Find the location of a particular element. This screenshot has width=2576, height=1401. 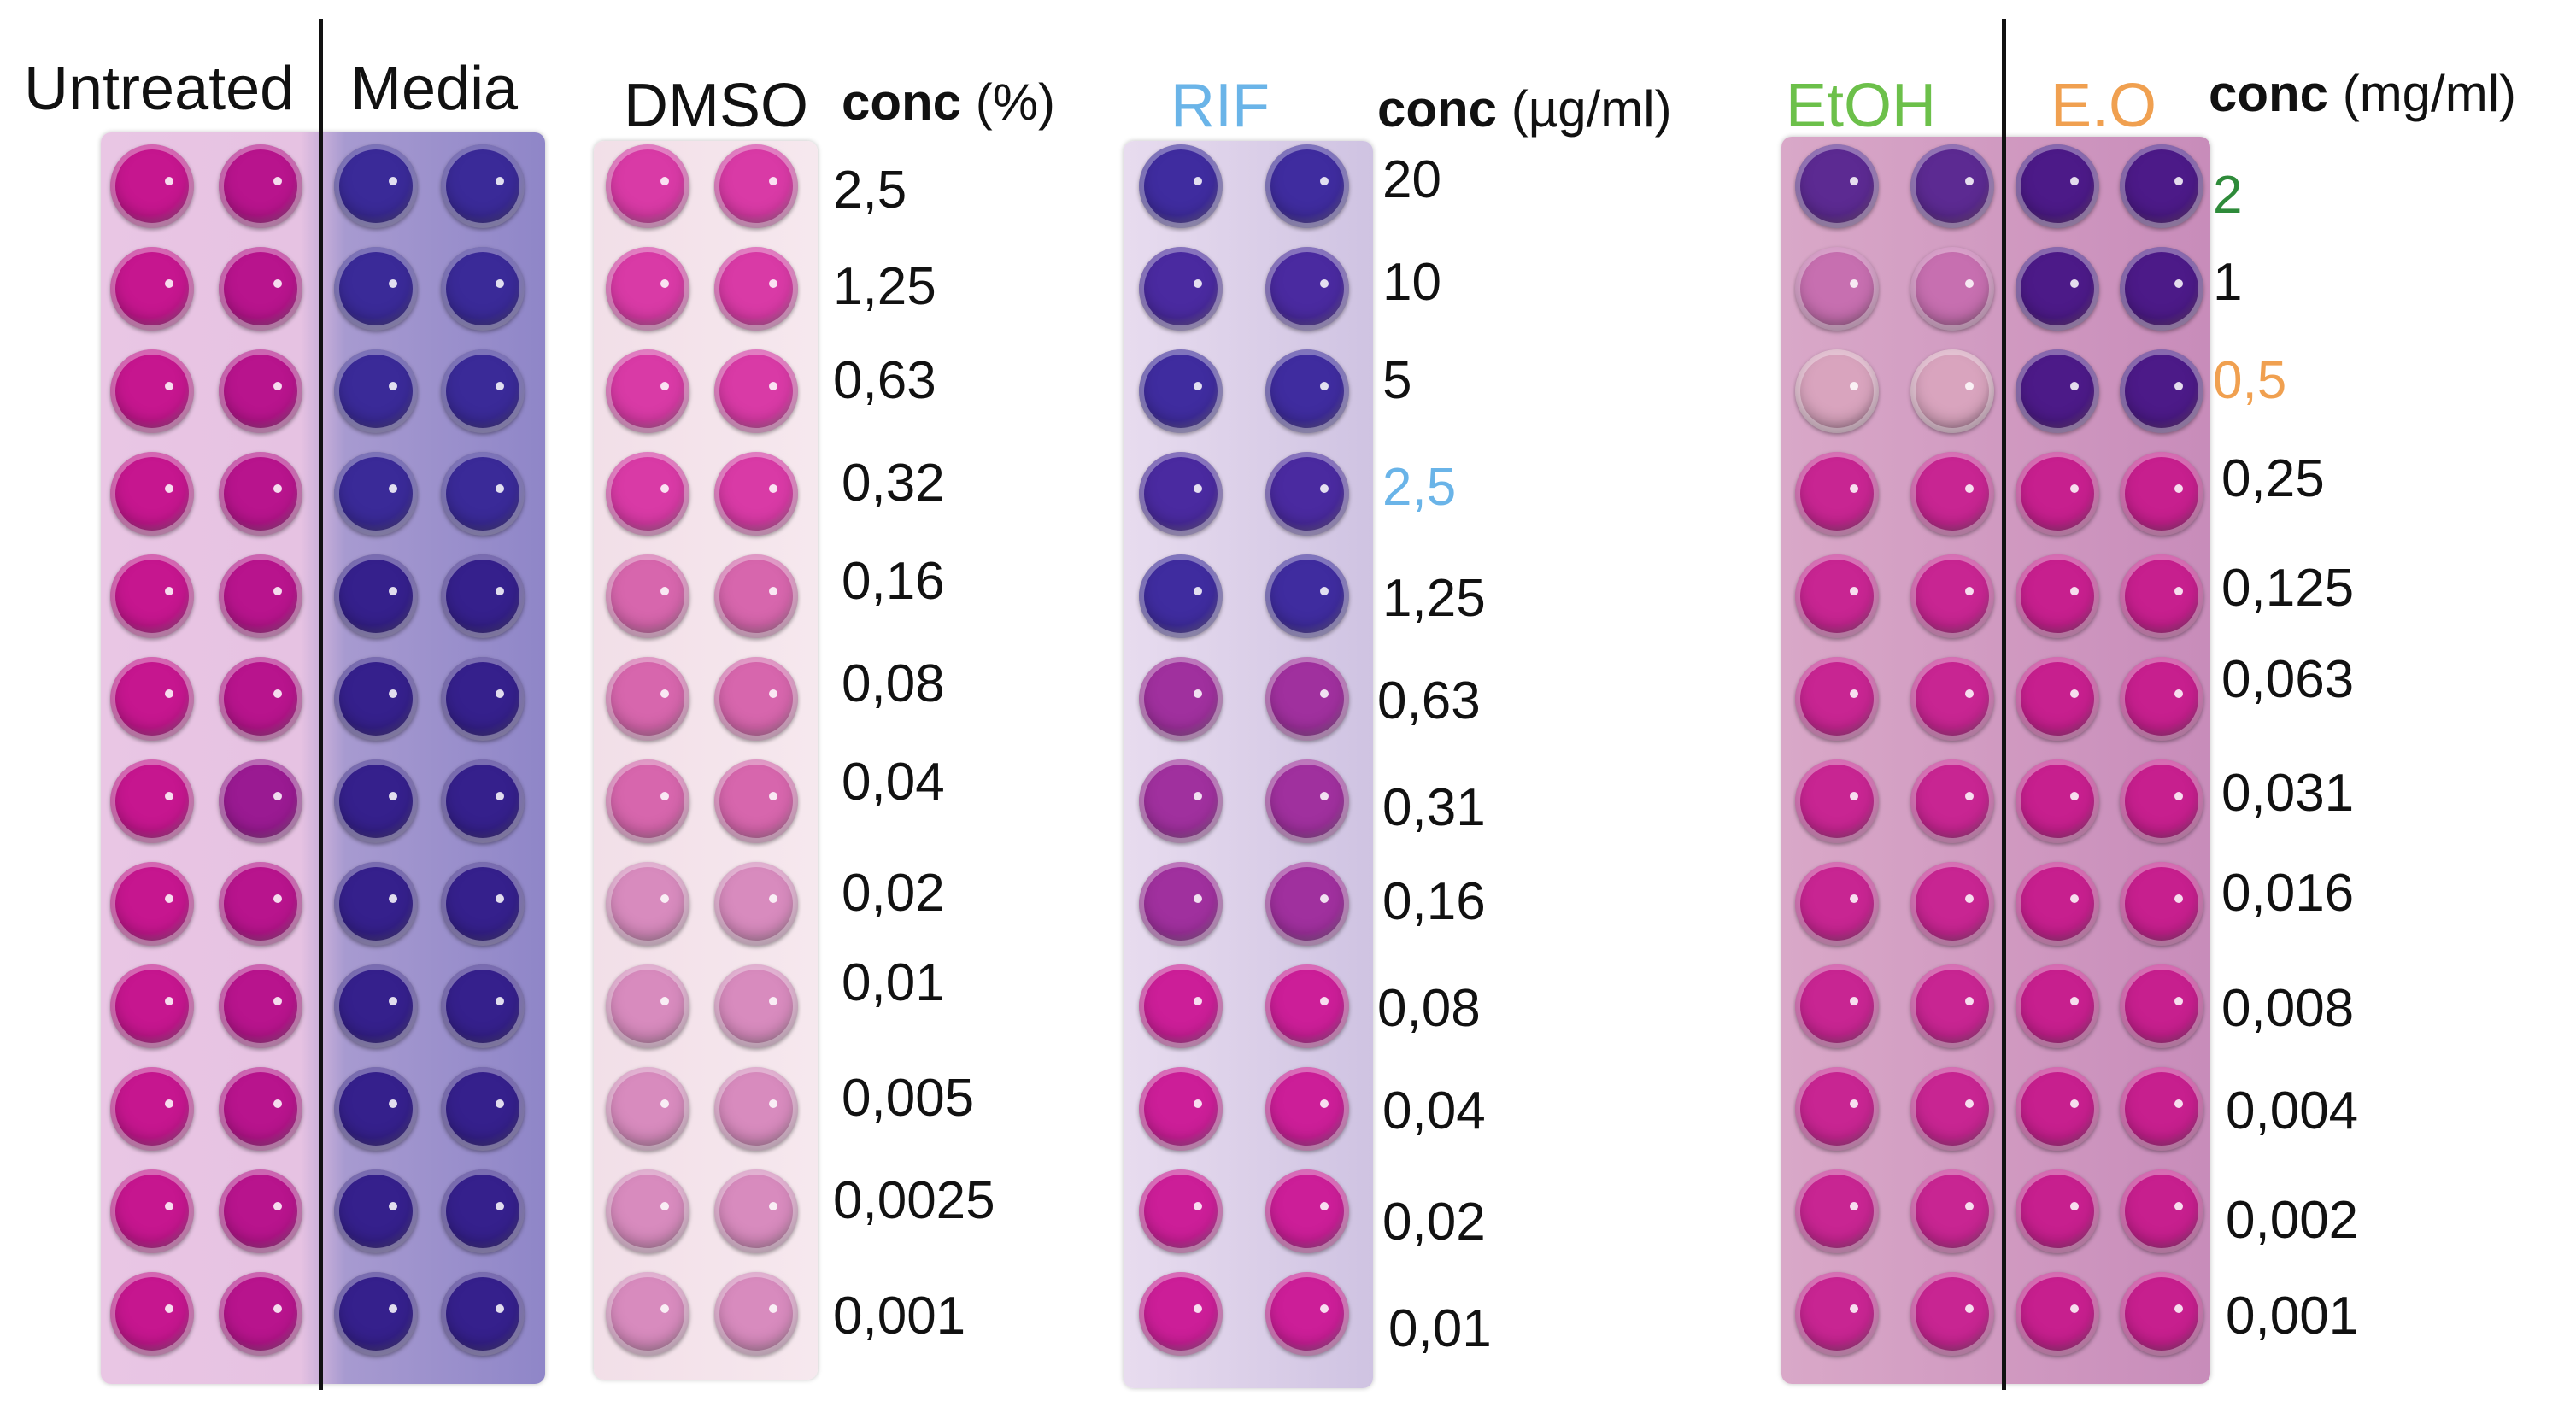

rif-conc-value: 20 is located at coordinates (1411, 179).